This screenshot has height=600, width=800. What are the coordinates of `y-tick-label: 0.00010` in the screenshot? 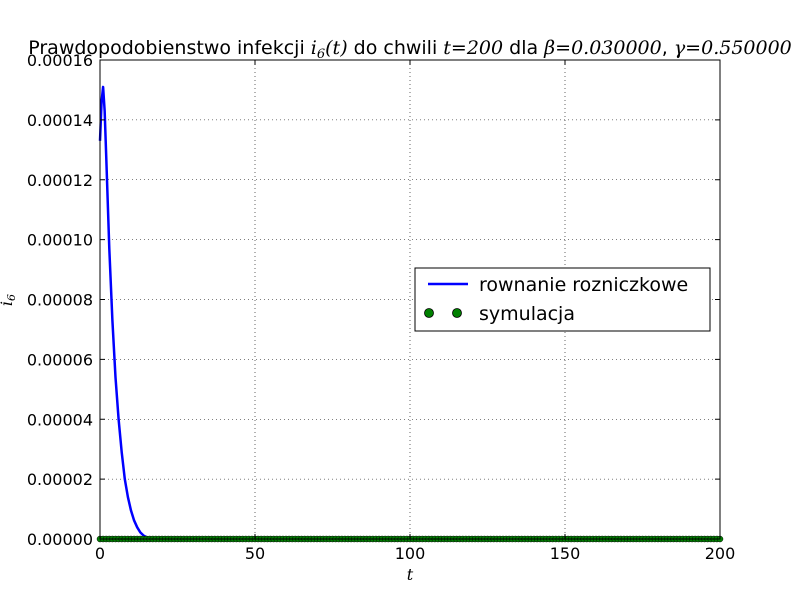 It's located at (60, 240).